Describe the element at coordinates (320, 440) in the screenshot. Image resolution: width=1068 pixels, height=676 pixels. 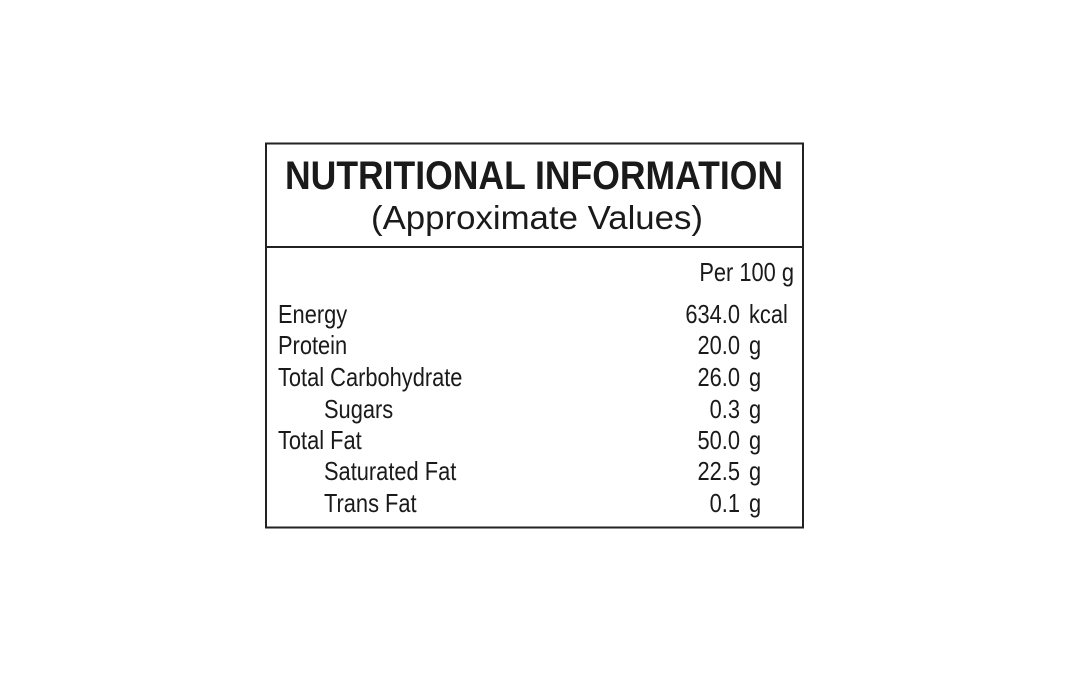
I see `nutrient-label: Total Fat` at that location.